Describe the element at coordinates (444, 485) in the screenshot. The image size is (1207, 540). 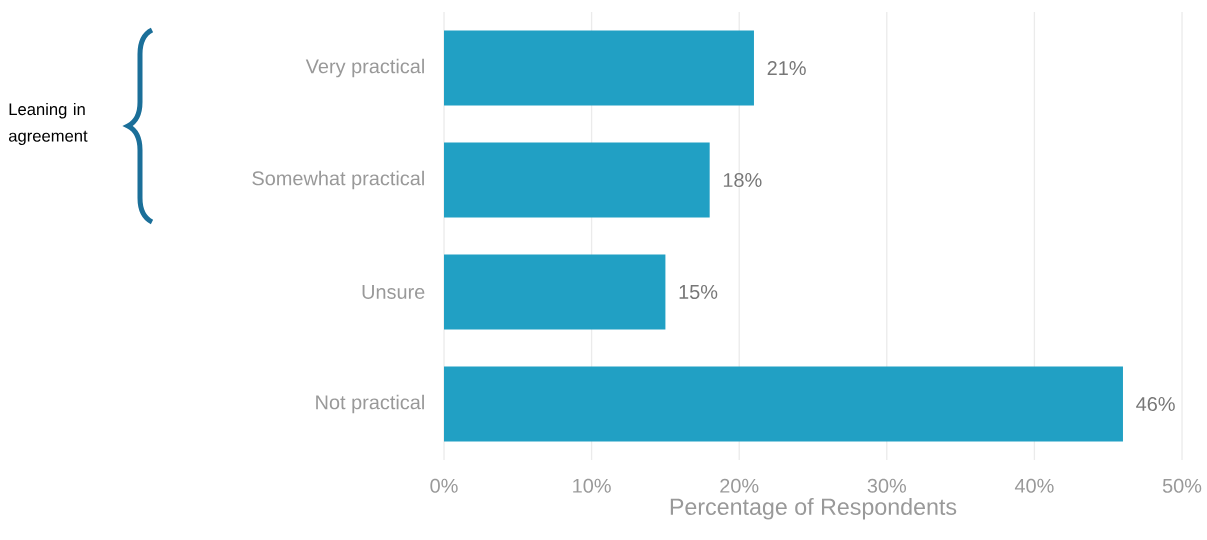
I see `x-tick-label: 0%` at that location.